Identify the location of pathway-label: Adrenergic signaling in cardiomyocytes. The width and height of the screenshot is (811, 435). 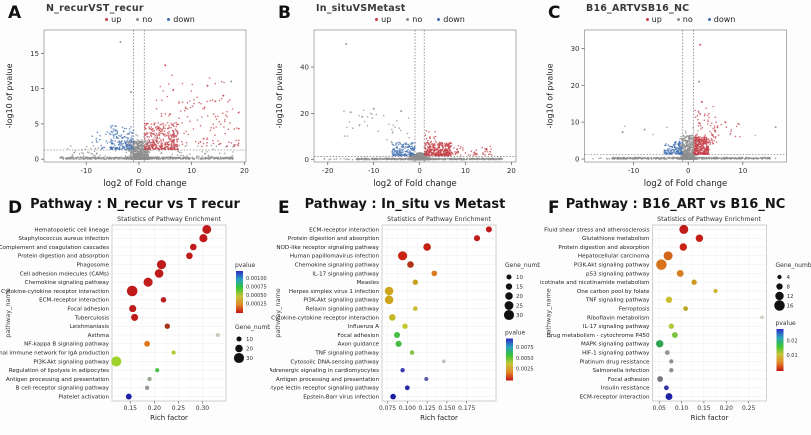
(324, 371).